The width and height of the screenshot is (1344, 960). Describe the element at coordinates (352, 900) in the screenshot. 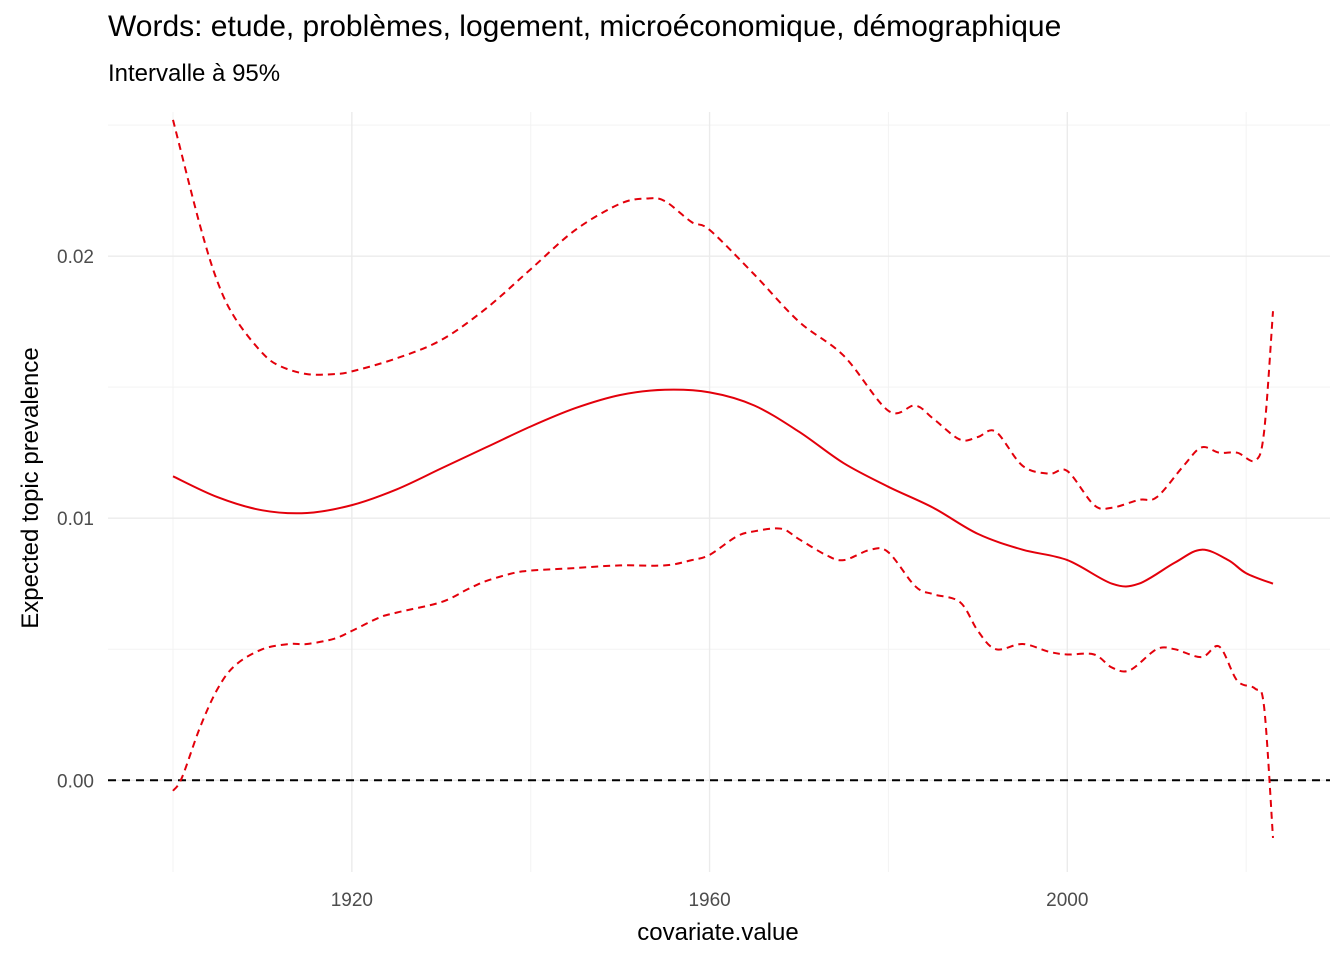

I see `x-tick-label: 1920` at that location.